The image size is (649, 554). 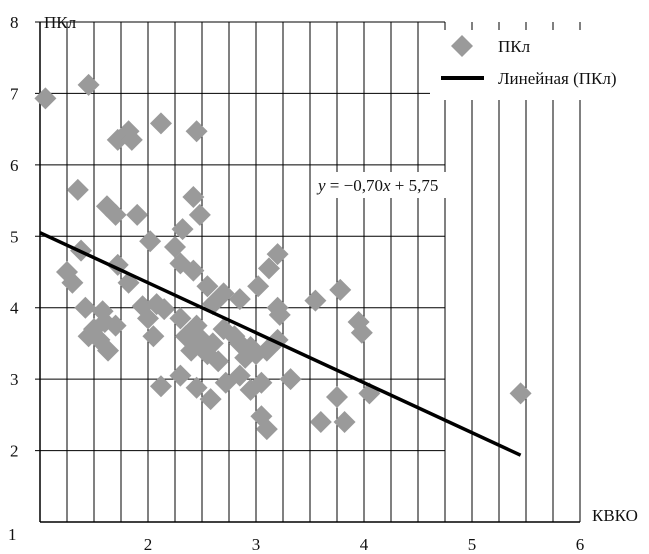 I want to click on legend-label-scatter: ПКл, so click(x=514, y=46).